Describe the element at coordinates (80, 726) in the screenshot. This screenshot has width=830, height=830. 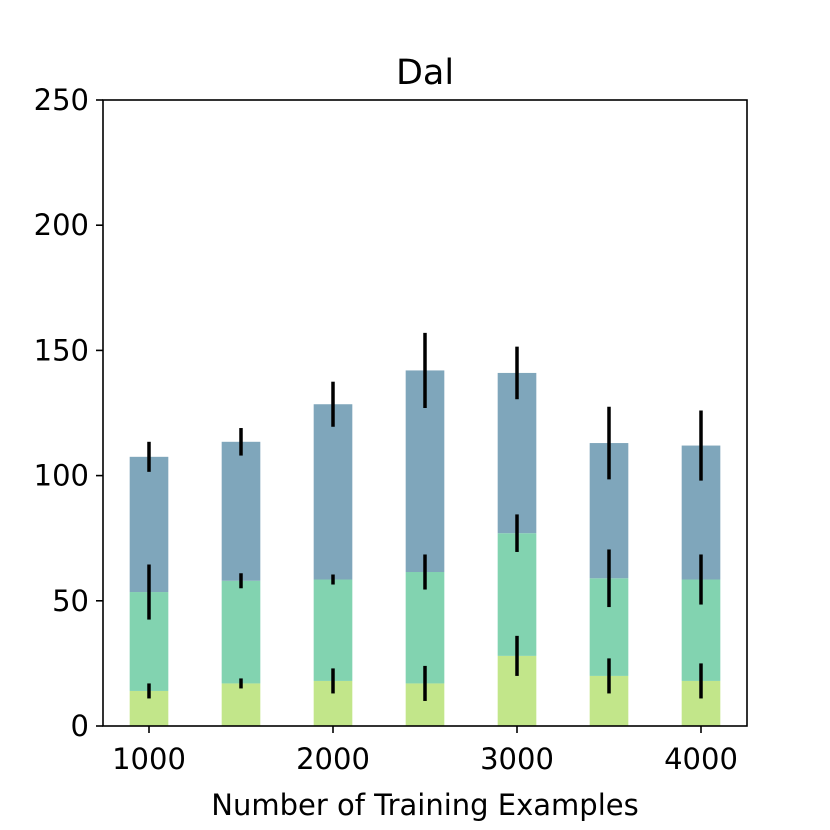
I see `y-tick-label: 0` at that location.